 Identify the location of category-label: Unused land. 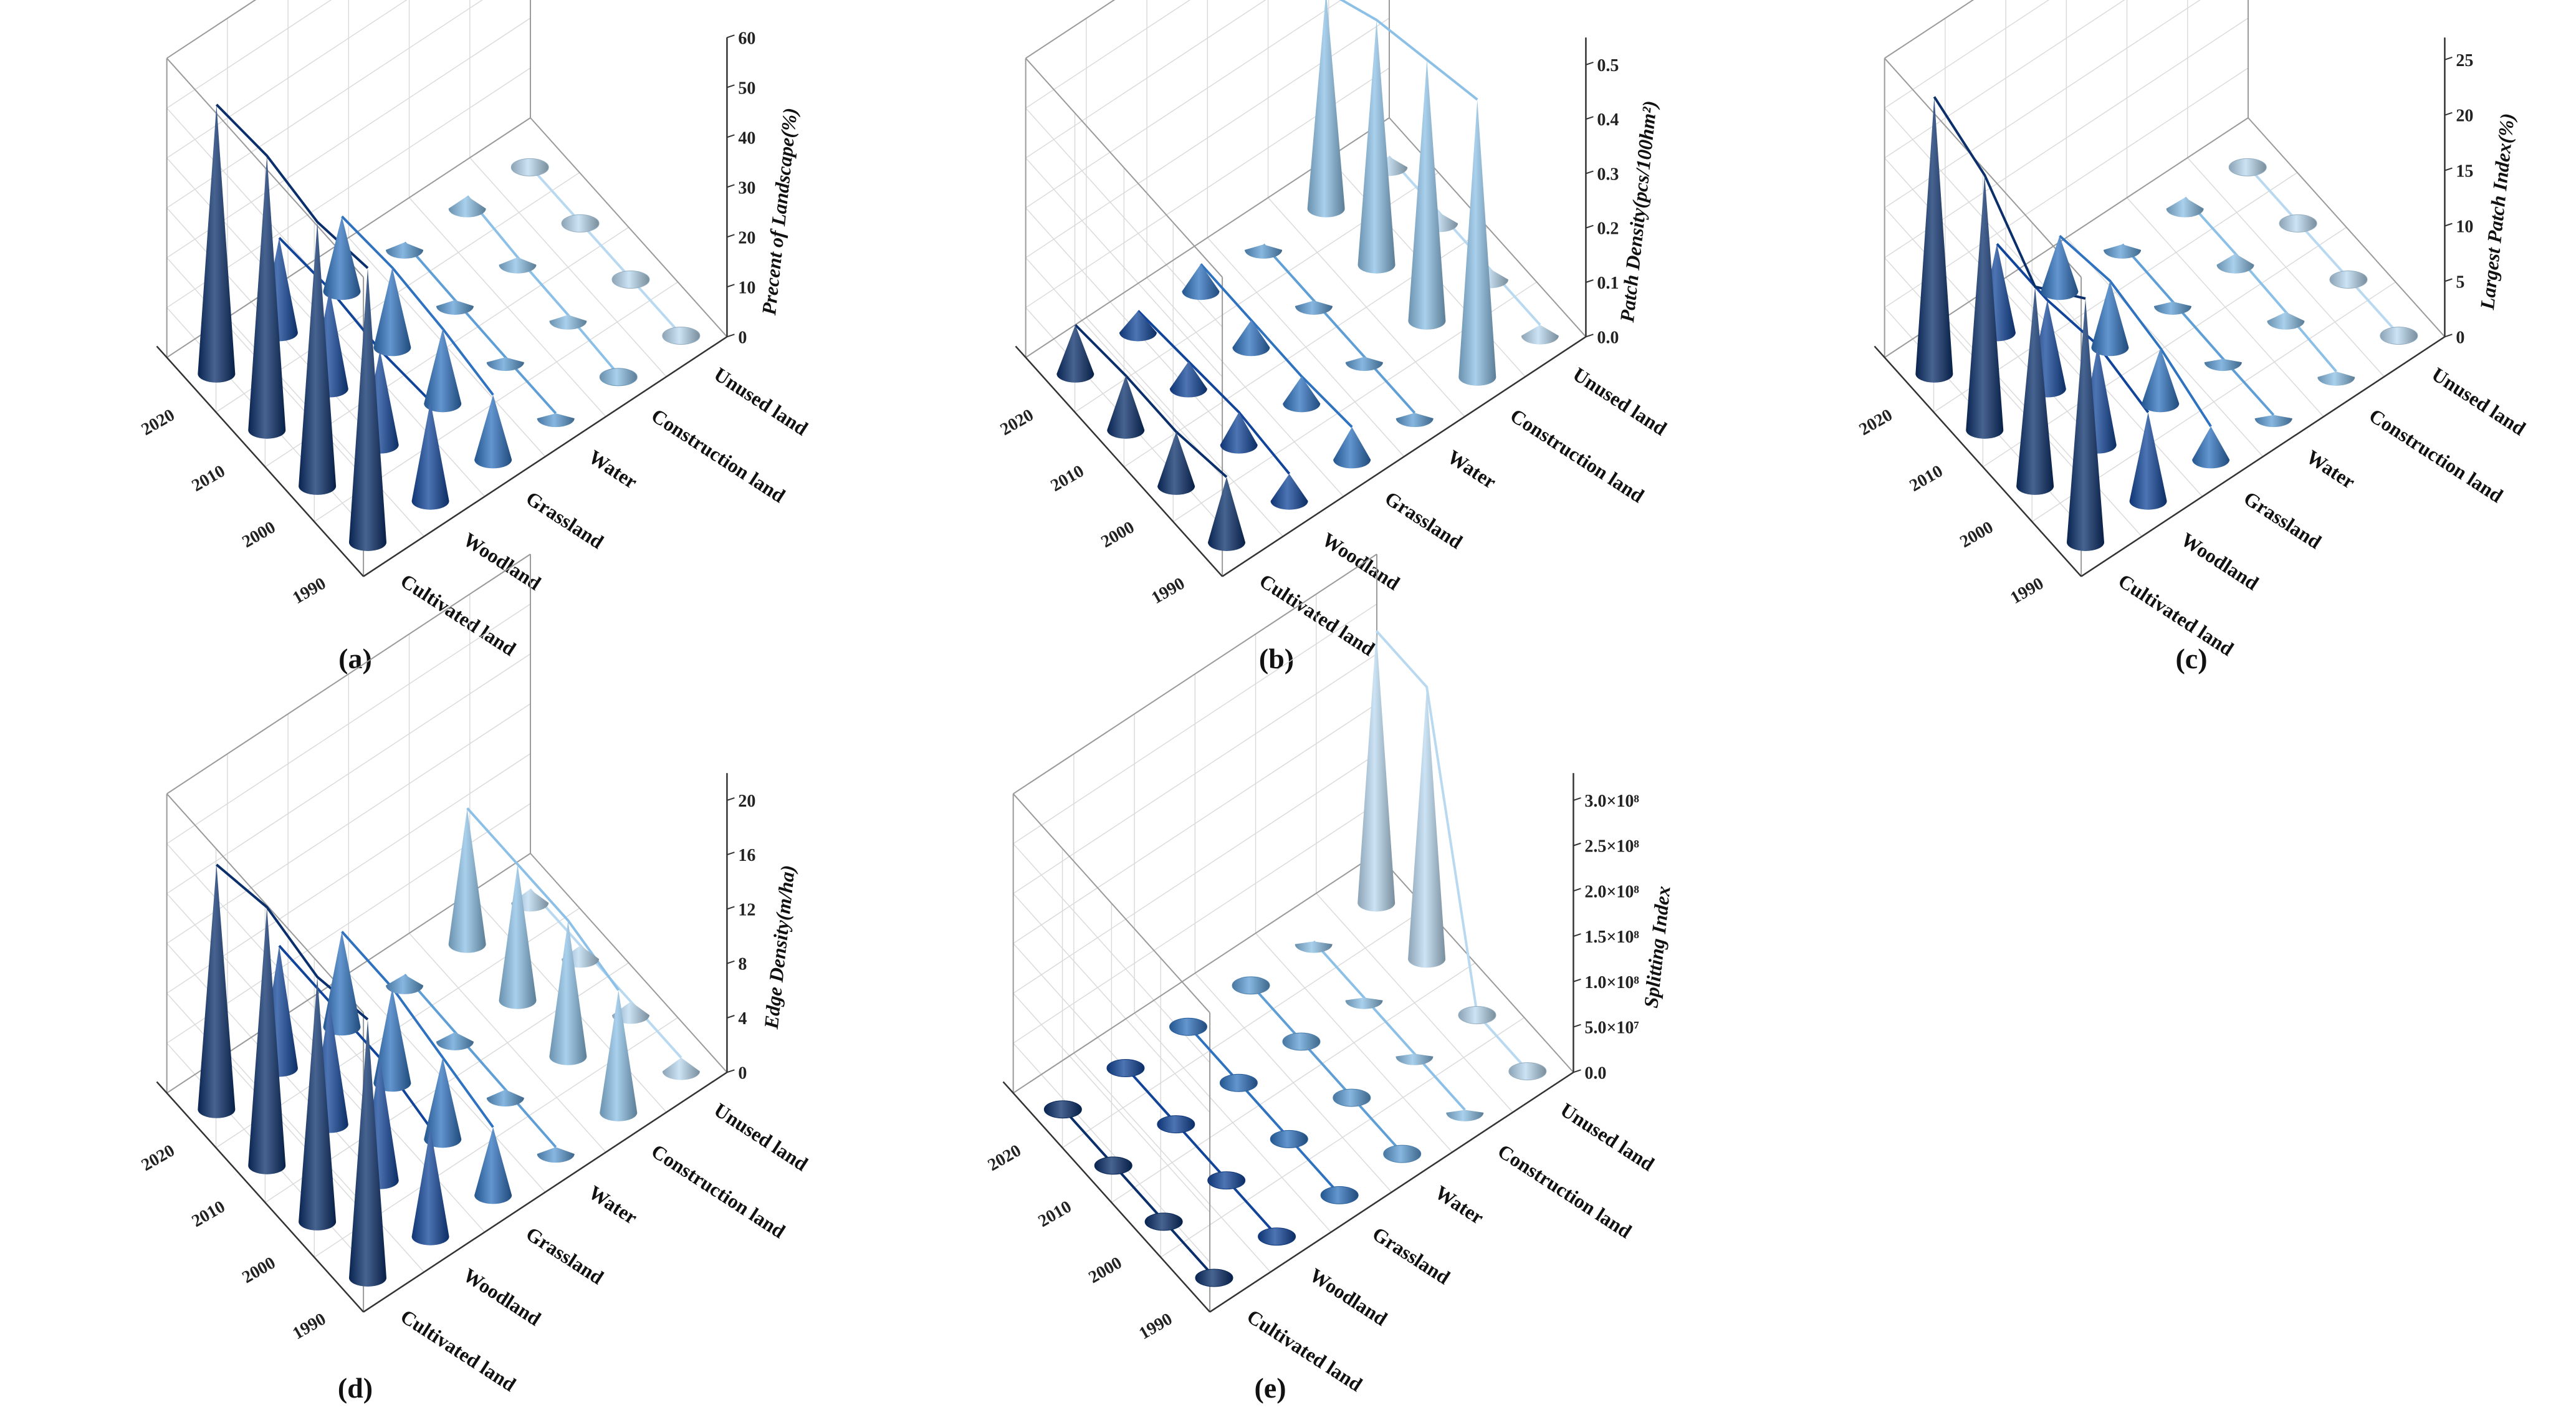
(761, 1137).